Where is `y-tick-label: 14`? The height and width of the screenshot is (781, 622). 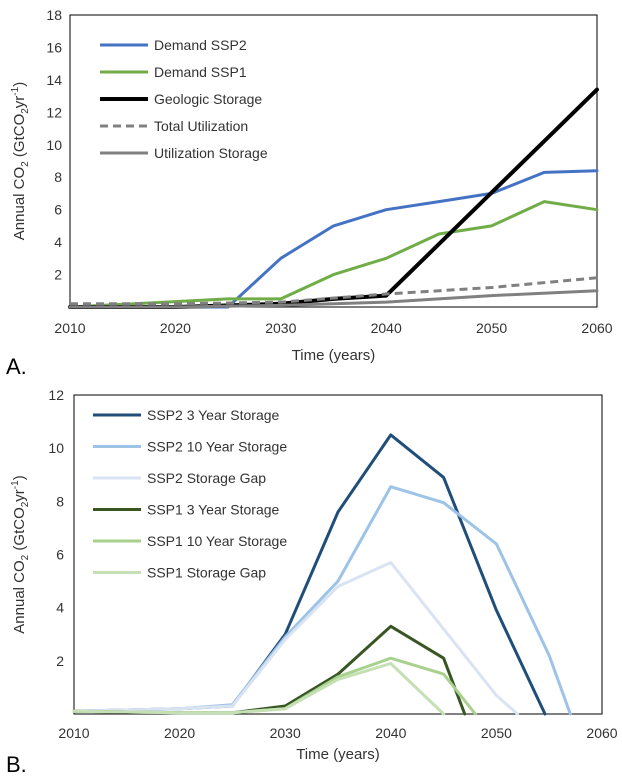
y-tick-label: 14 is located at coordinates (54, 80).